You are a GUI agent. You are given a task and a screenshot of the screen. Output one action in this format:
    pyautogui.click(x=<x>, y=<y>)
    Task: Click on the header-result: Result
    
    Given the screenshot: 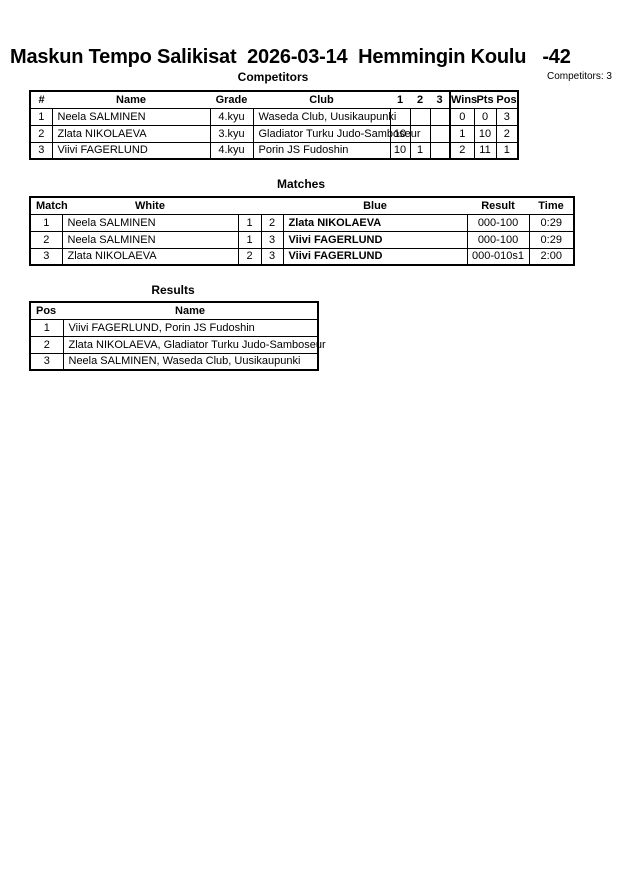 What is the action you would take?
    pyautogui.click(x=498, y=206)
    